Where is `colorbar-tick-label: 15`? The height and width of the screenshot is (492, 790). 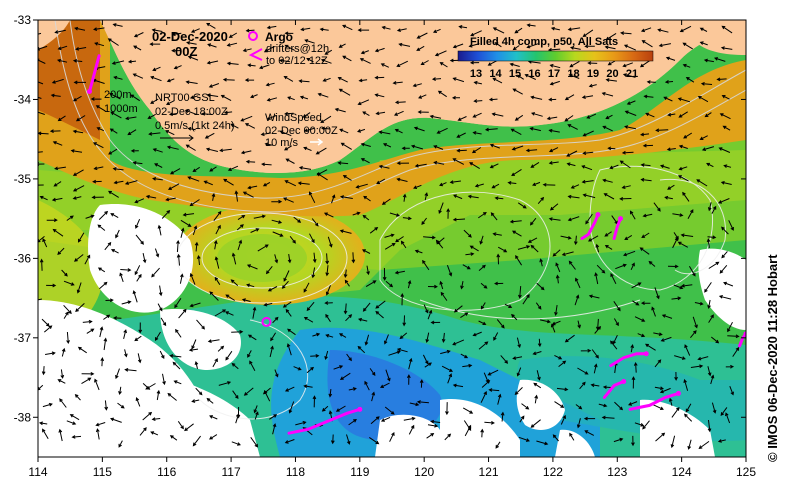 colorbar-tick-label: 15 is located at coordinates (515, 74).